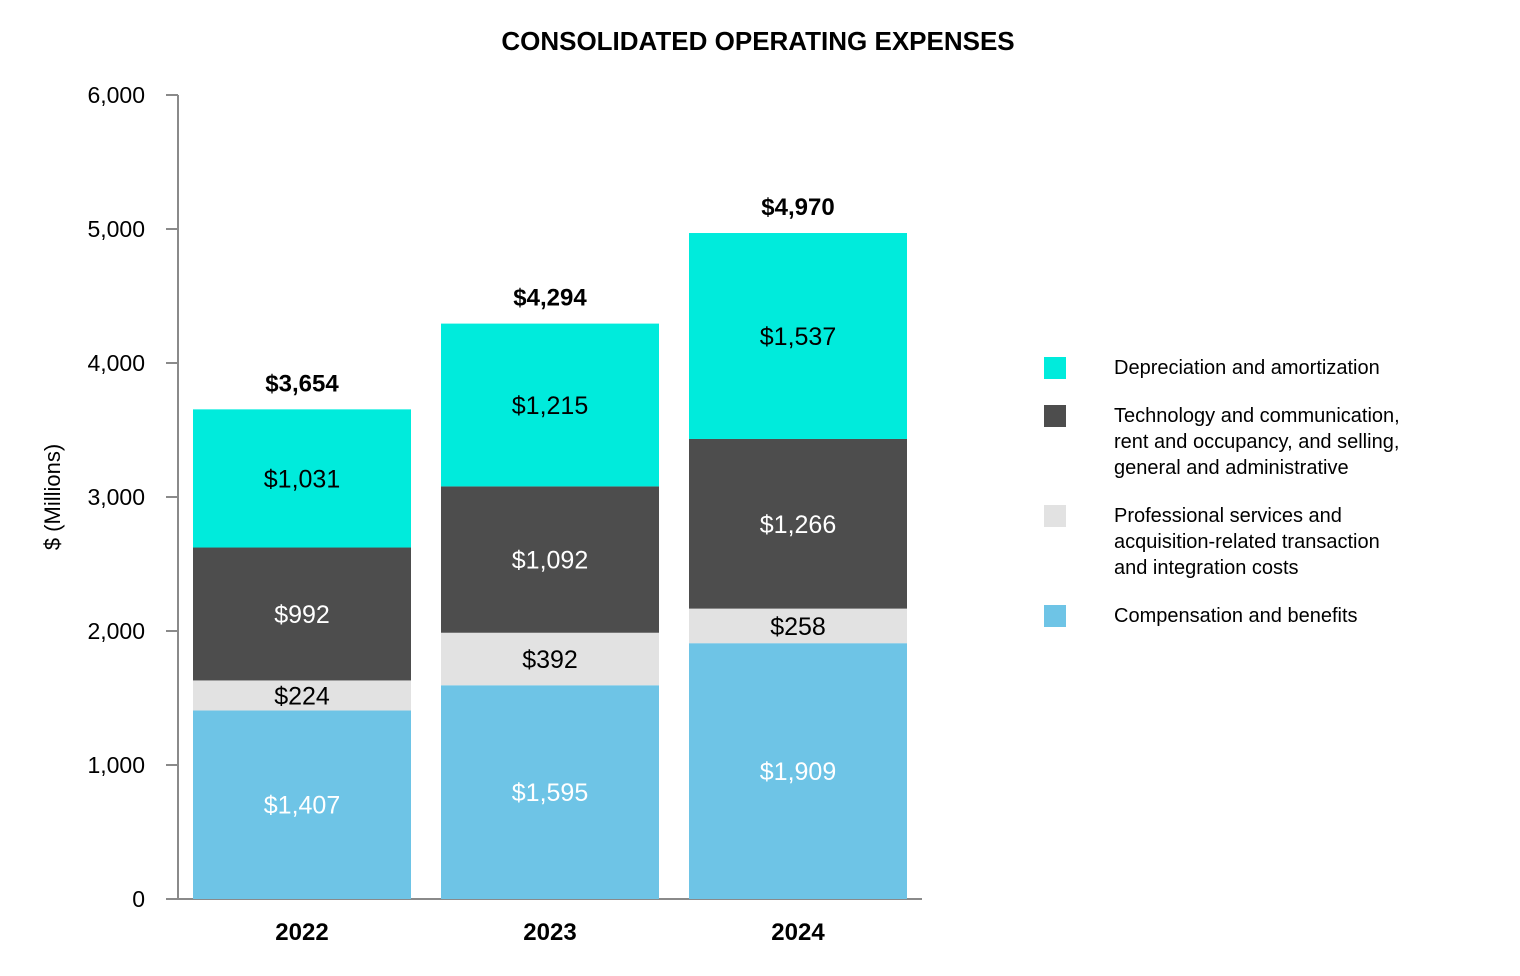 The height and width of the screenshot is (976, 1520). What do you see at coordinates (116, 497) in the screenshot?
I see `y-tick-label: 3,000` at bounding box center [116, 497].